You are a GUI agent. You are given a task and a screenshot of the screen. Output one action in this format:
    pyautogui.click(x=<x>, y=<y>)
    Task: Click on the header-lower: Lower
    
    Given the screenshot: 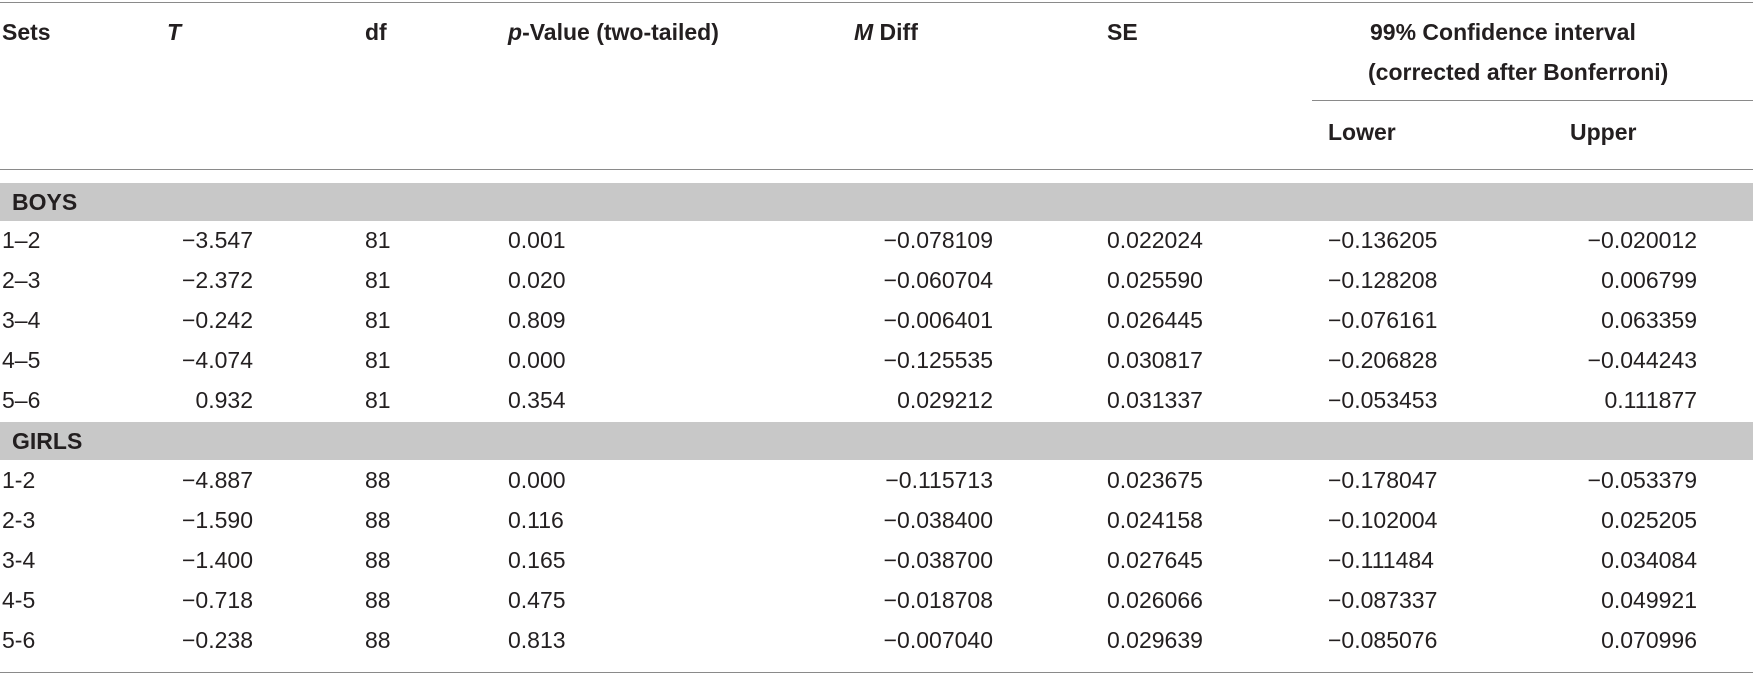 What is the action you would take?
    pyautogui.click(x=1362, y=132)
    